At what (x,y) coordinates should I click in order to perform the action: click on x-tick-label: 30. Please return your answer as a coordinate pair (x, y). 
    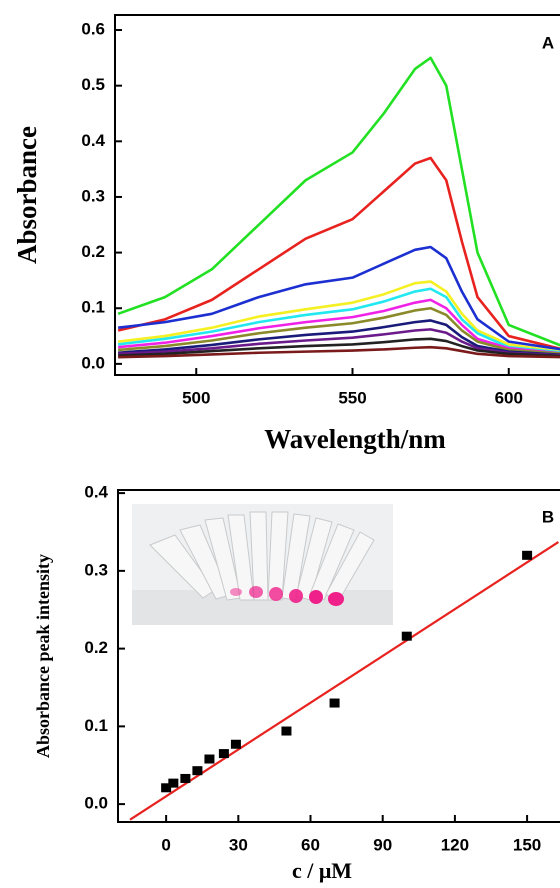
    Looking at the image, I should click on (238, 844).